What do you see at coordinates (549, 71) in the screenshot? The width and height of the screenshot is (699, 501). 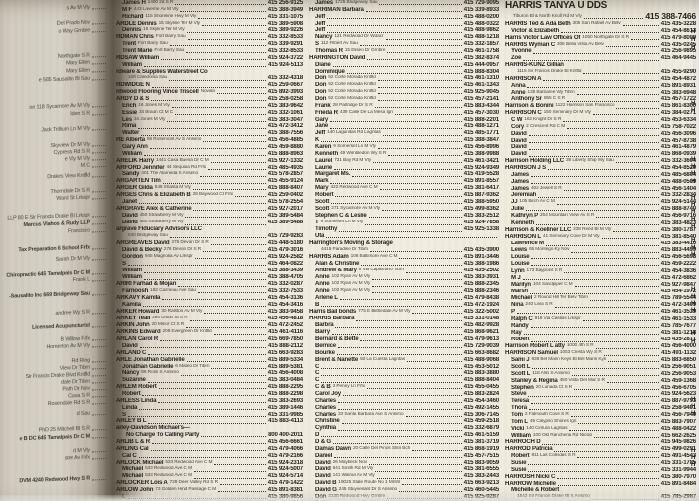 I see `entry-address: 1115 Sir Francis Drake Bl Kntfld` at bounding box center [549, 71].